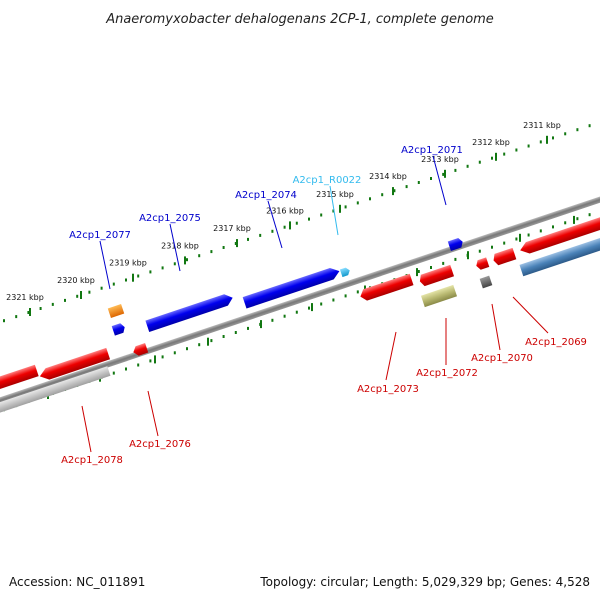 This screenshot has width=600, height=600. What do you see at coordinates (504, 256) in the screenshot?
I see `gene-shape-a2cp1-2069-small` at bounding box center [504, 256].